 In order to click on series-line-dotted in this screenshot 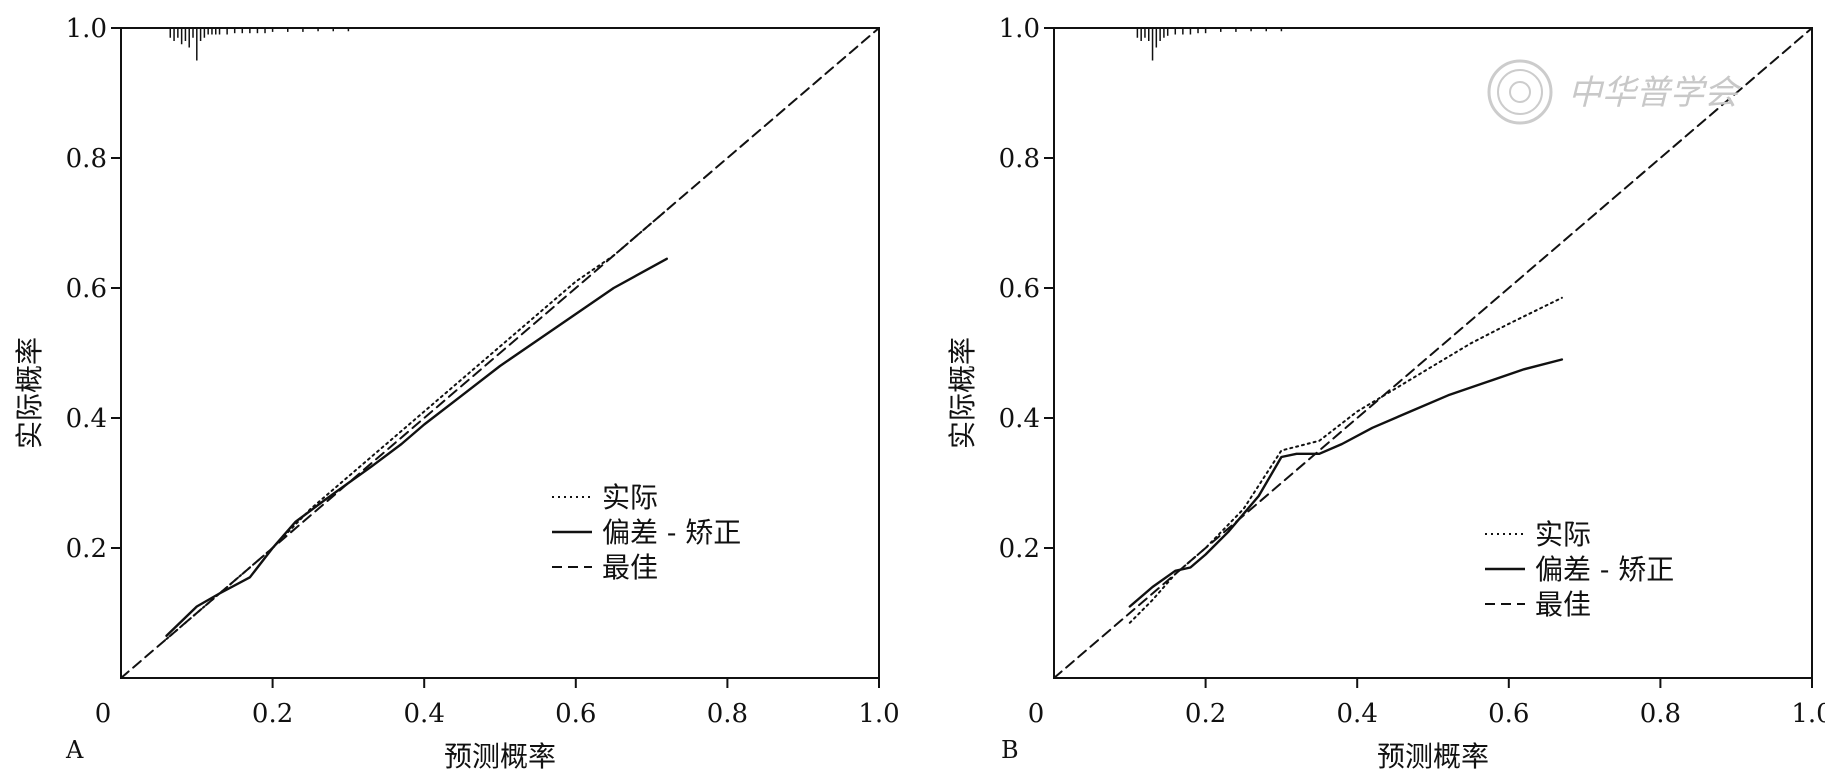, I will do `click(1345, 460)`.